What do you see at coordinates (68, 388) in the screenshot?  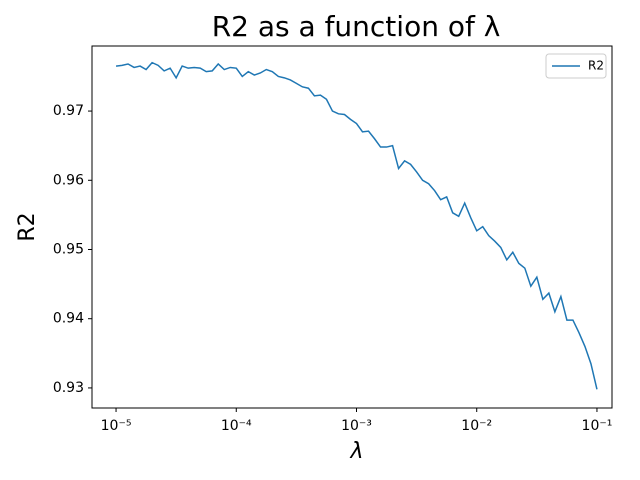 I see `y-tick-label: 0.93` at bounding box center [68, 388].